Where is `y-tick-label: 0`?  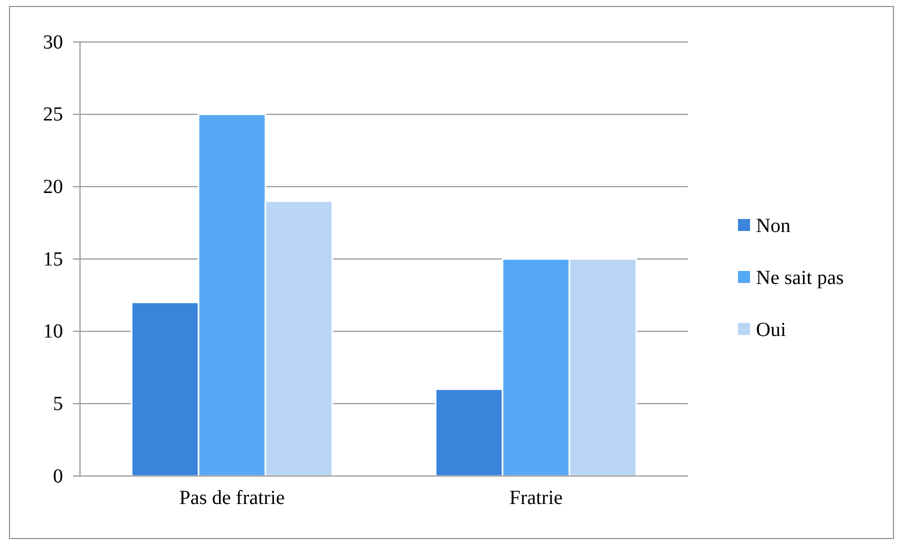
y-tick-label: 0 is located at coordinates (58, 476).